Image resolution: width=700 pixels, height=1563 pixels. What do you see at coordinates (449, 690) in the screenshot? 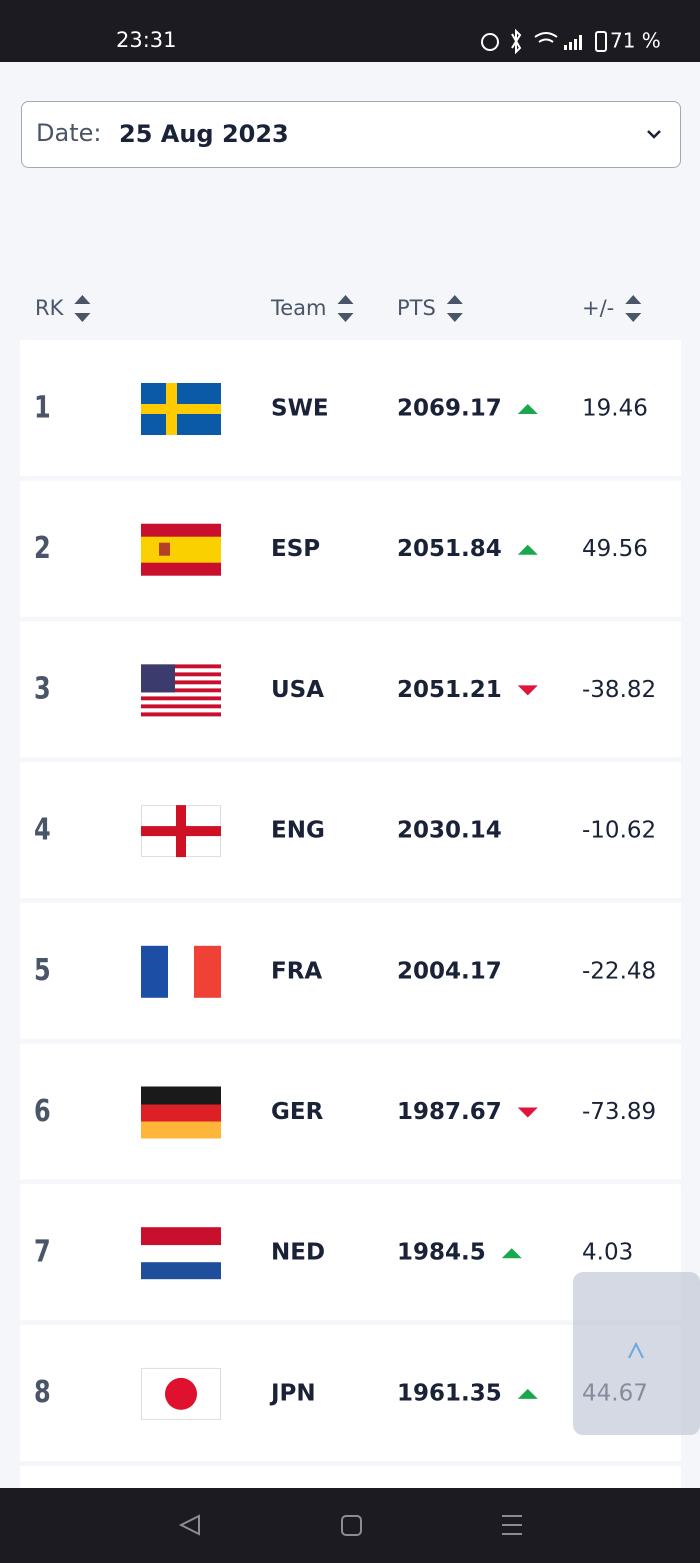
I see `points: 2051.21` at bounding box center [449, 690].